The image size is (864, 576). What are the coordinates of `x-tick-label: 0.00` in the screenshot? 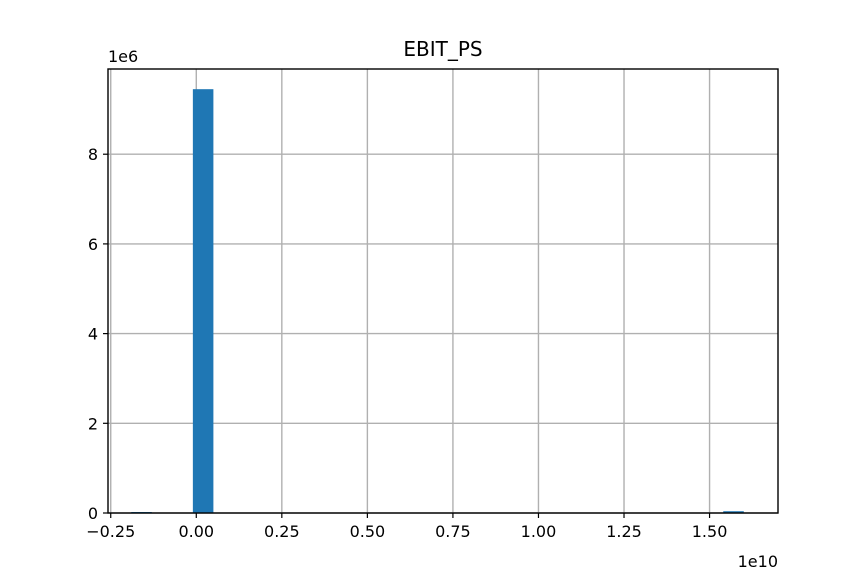 It's located at (196, 531).